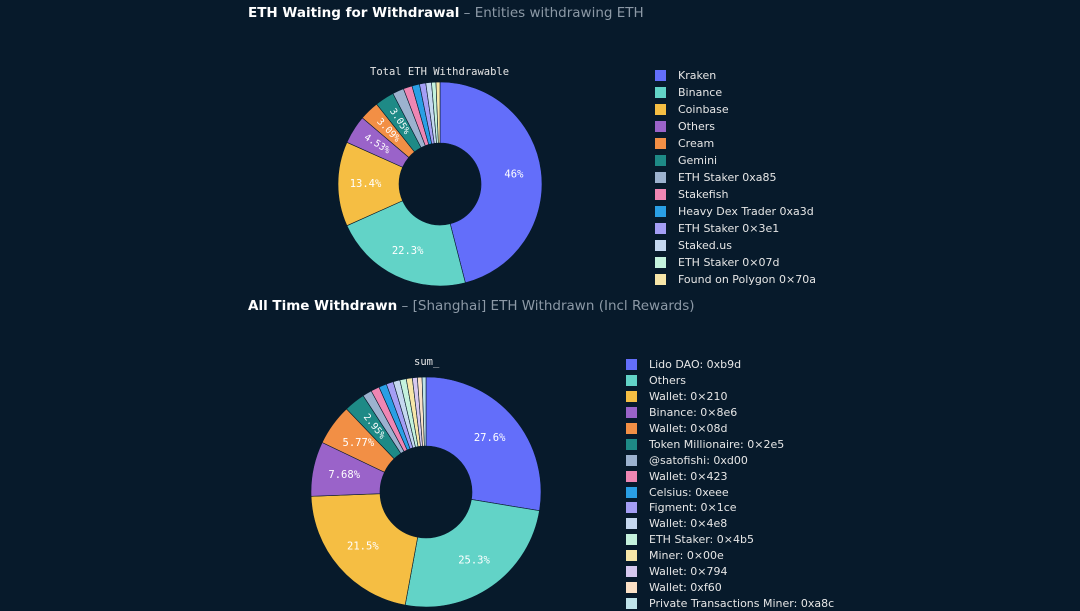 The height and width of the screenshot is (611, 1080). What do you see at coordinates (735, 160) in the screenshot?
I see `legend-item-gemini: Gemini` at bounding box center [735, 160].